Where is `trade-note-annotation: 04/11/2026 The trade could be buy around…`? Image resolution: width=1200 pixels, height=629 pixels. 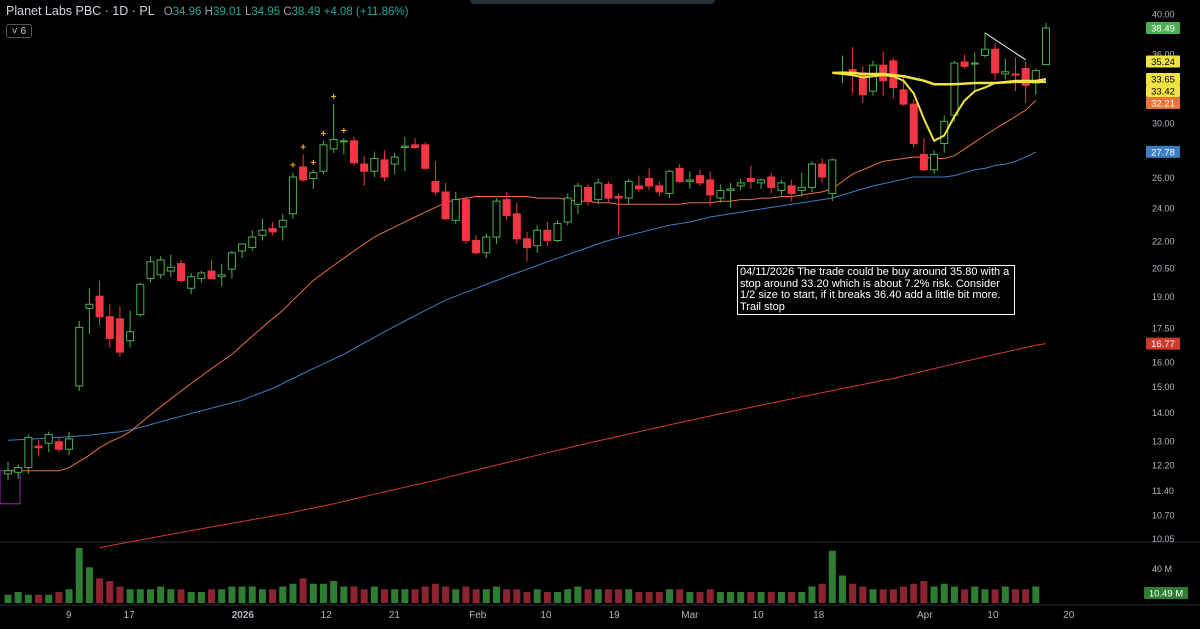 trade-note-annotation: 04/11/2026 The trade could be buy around… is located at coordinates (876, 290).